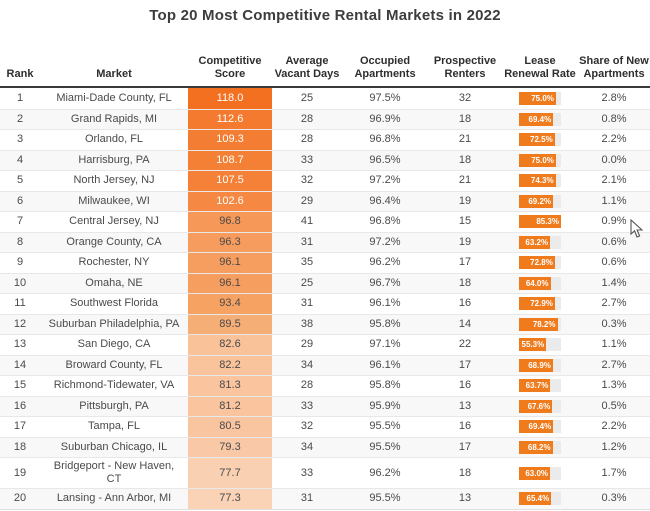  What do you see at coordinates (614, 180) in the screenshot?
I see `share-of-new-apartments-cell: 2.1%` at bounding box center [614, 180].